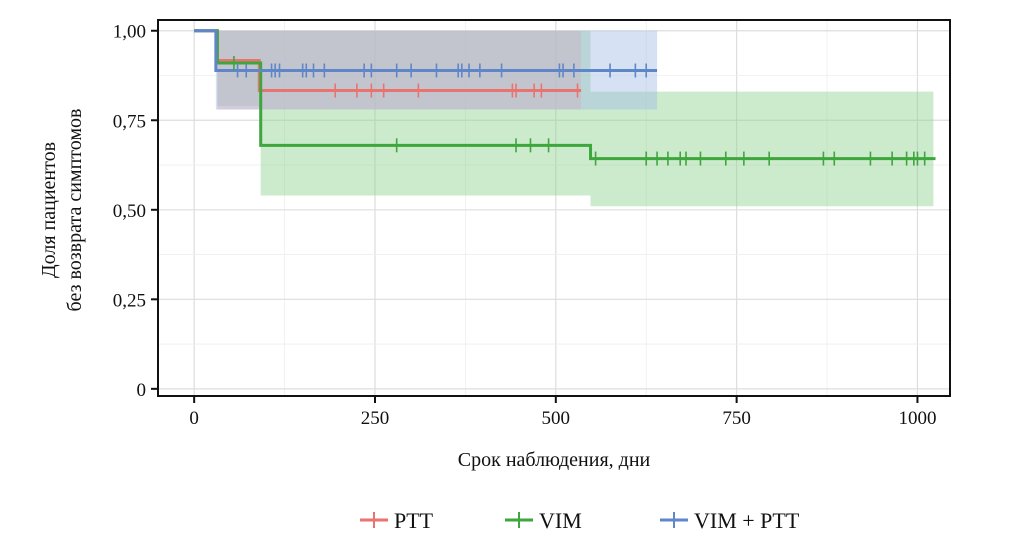 The height and width of the screenshot is (540, 1024). I want to click on y-tick-label: 0,75, so click(129, 121).